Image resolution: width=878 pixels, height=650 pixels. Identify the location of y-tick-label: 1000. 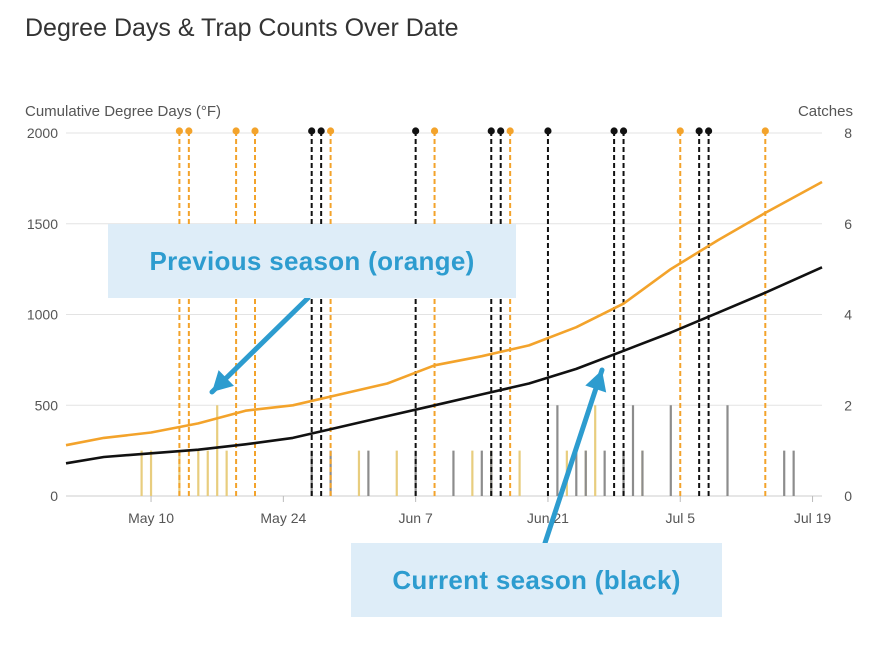
(42, 315).